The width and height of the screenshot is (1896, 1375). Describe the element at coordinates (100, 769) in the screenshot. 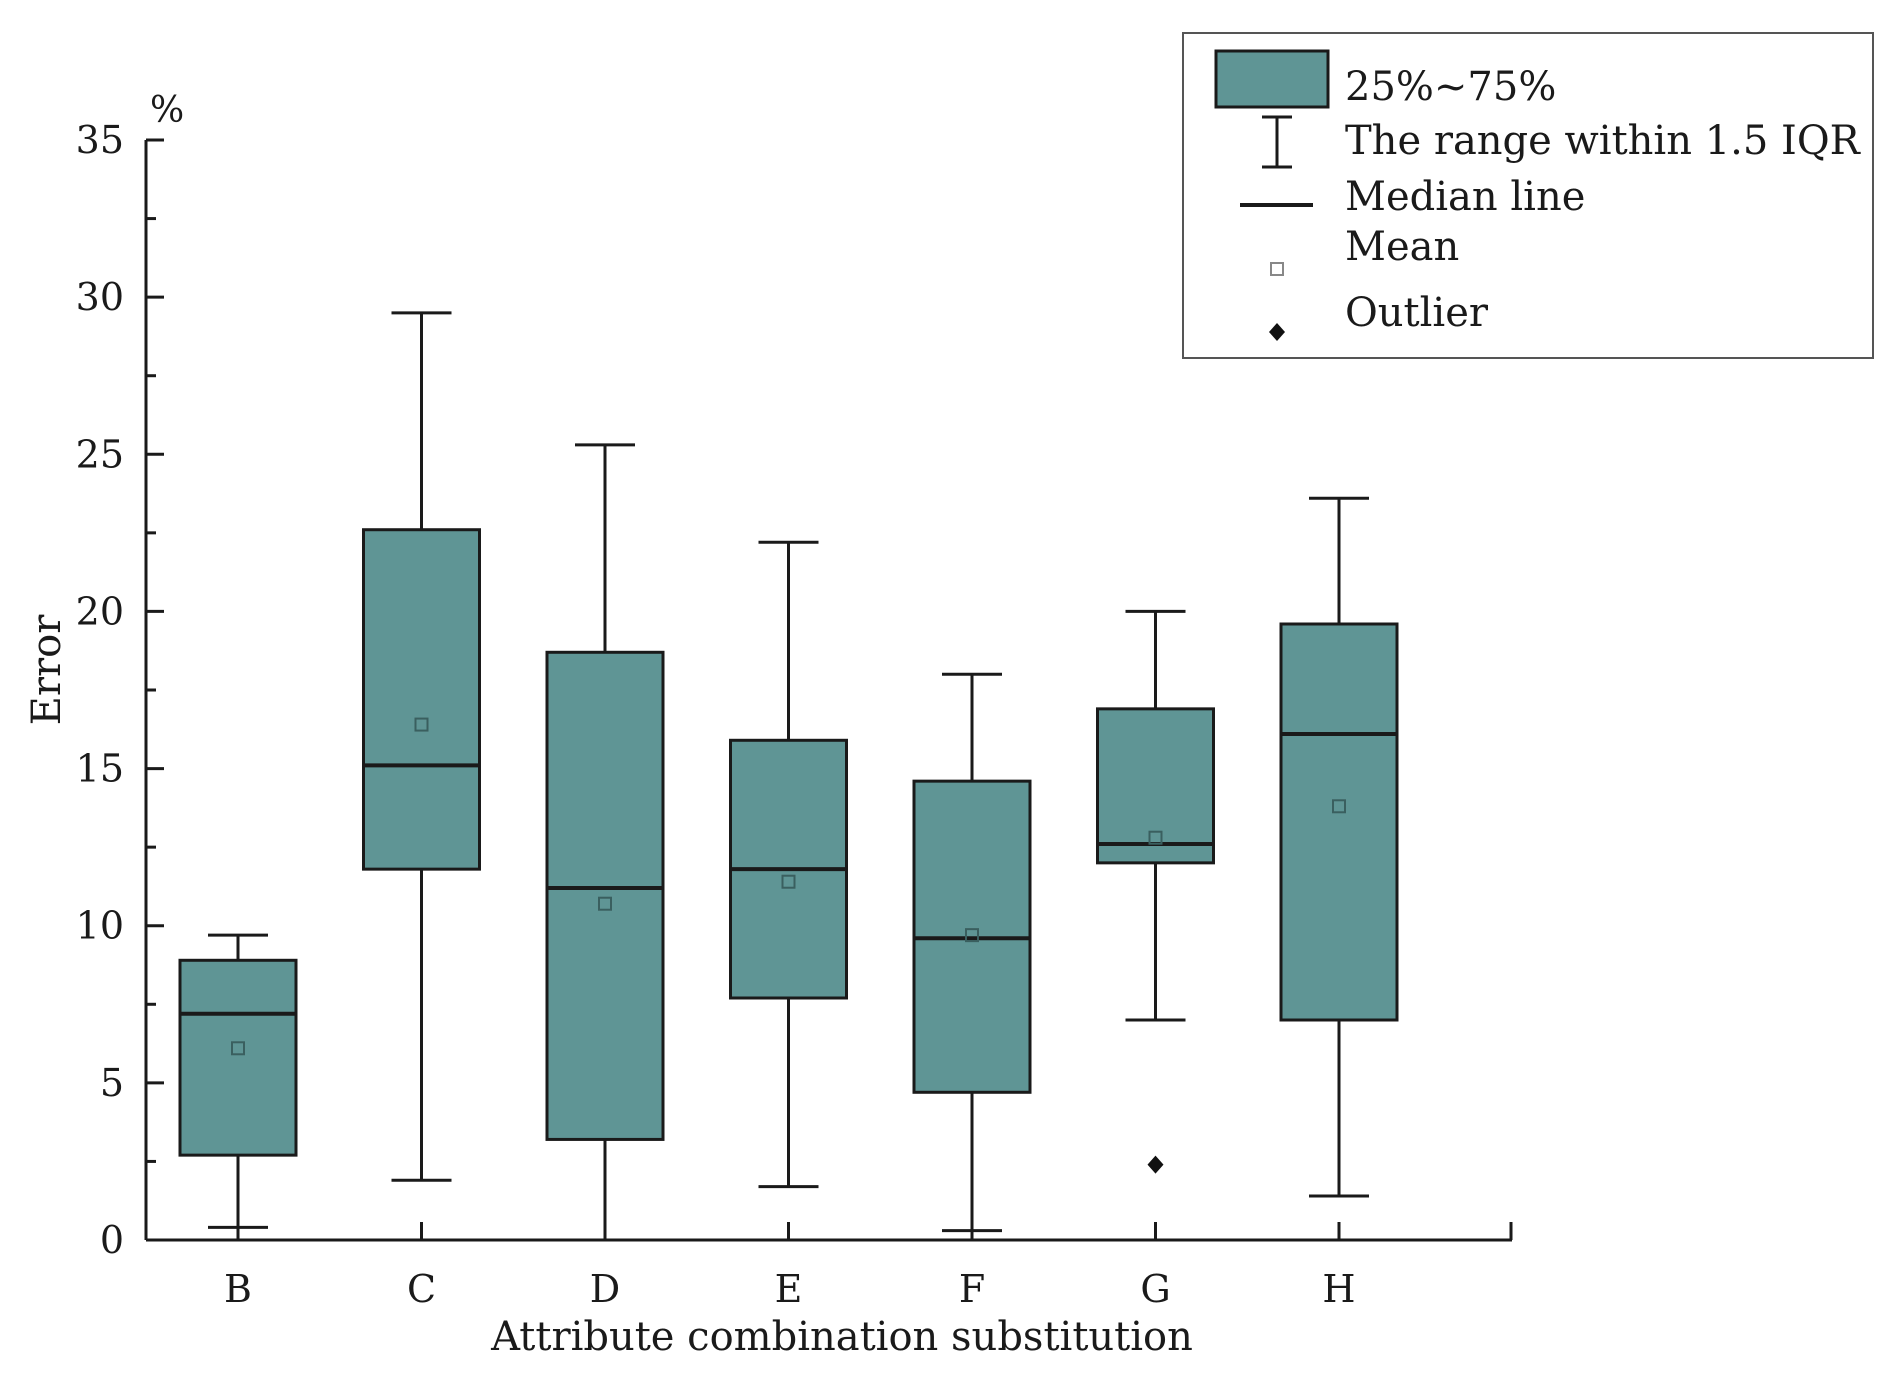

I see `y-tick-label-15: 15` at that location.